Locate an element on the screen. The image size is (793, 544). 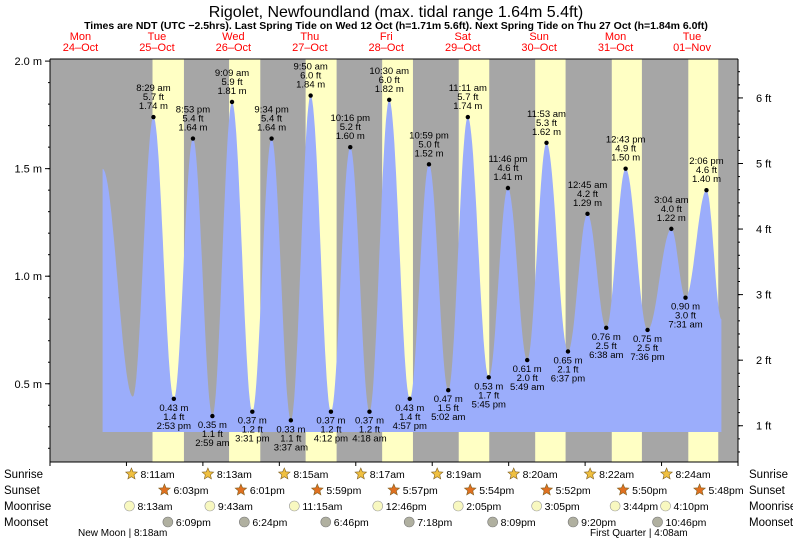
low-tide-label: 0.75 m 2.5 ft 7:36 pm is located at coordinates (647, 348).